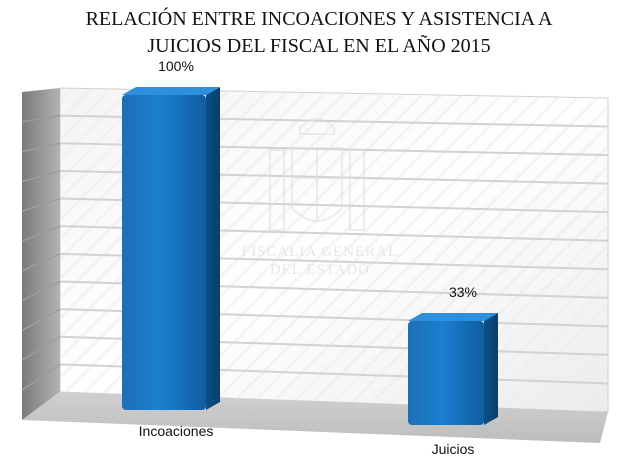 This screenshot has height=473, width=638. What do you see at coordinates (176, 66) in the screenshot?
I see `data-label-incoaciones: 100%` at bounding box center [176, 66].